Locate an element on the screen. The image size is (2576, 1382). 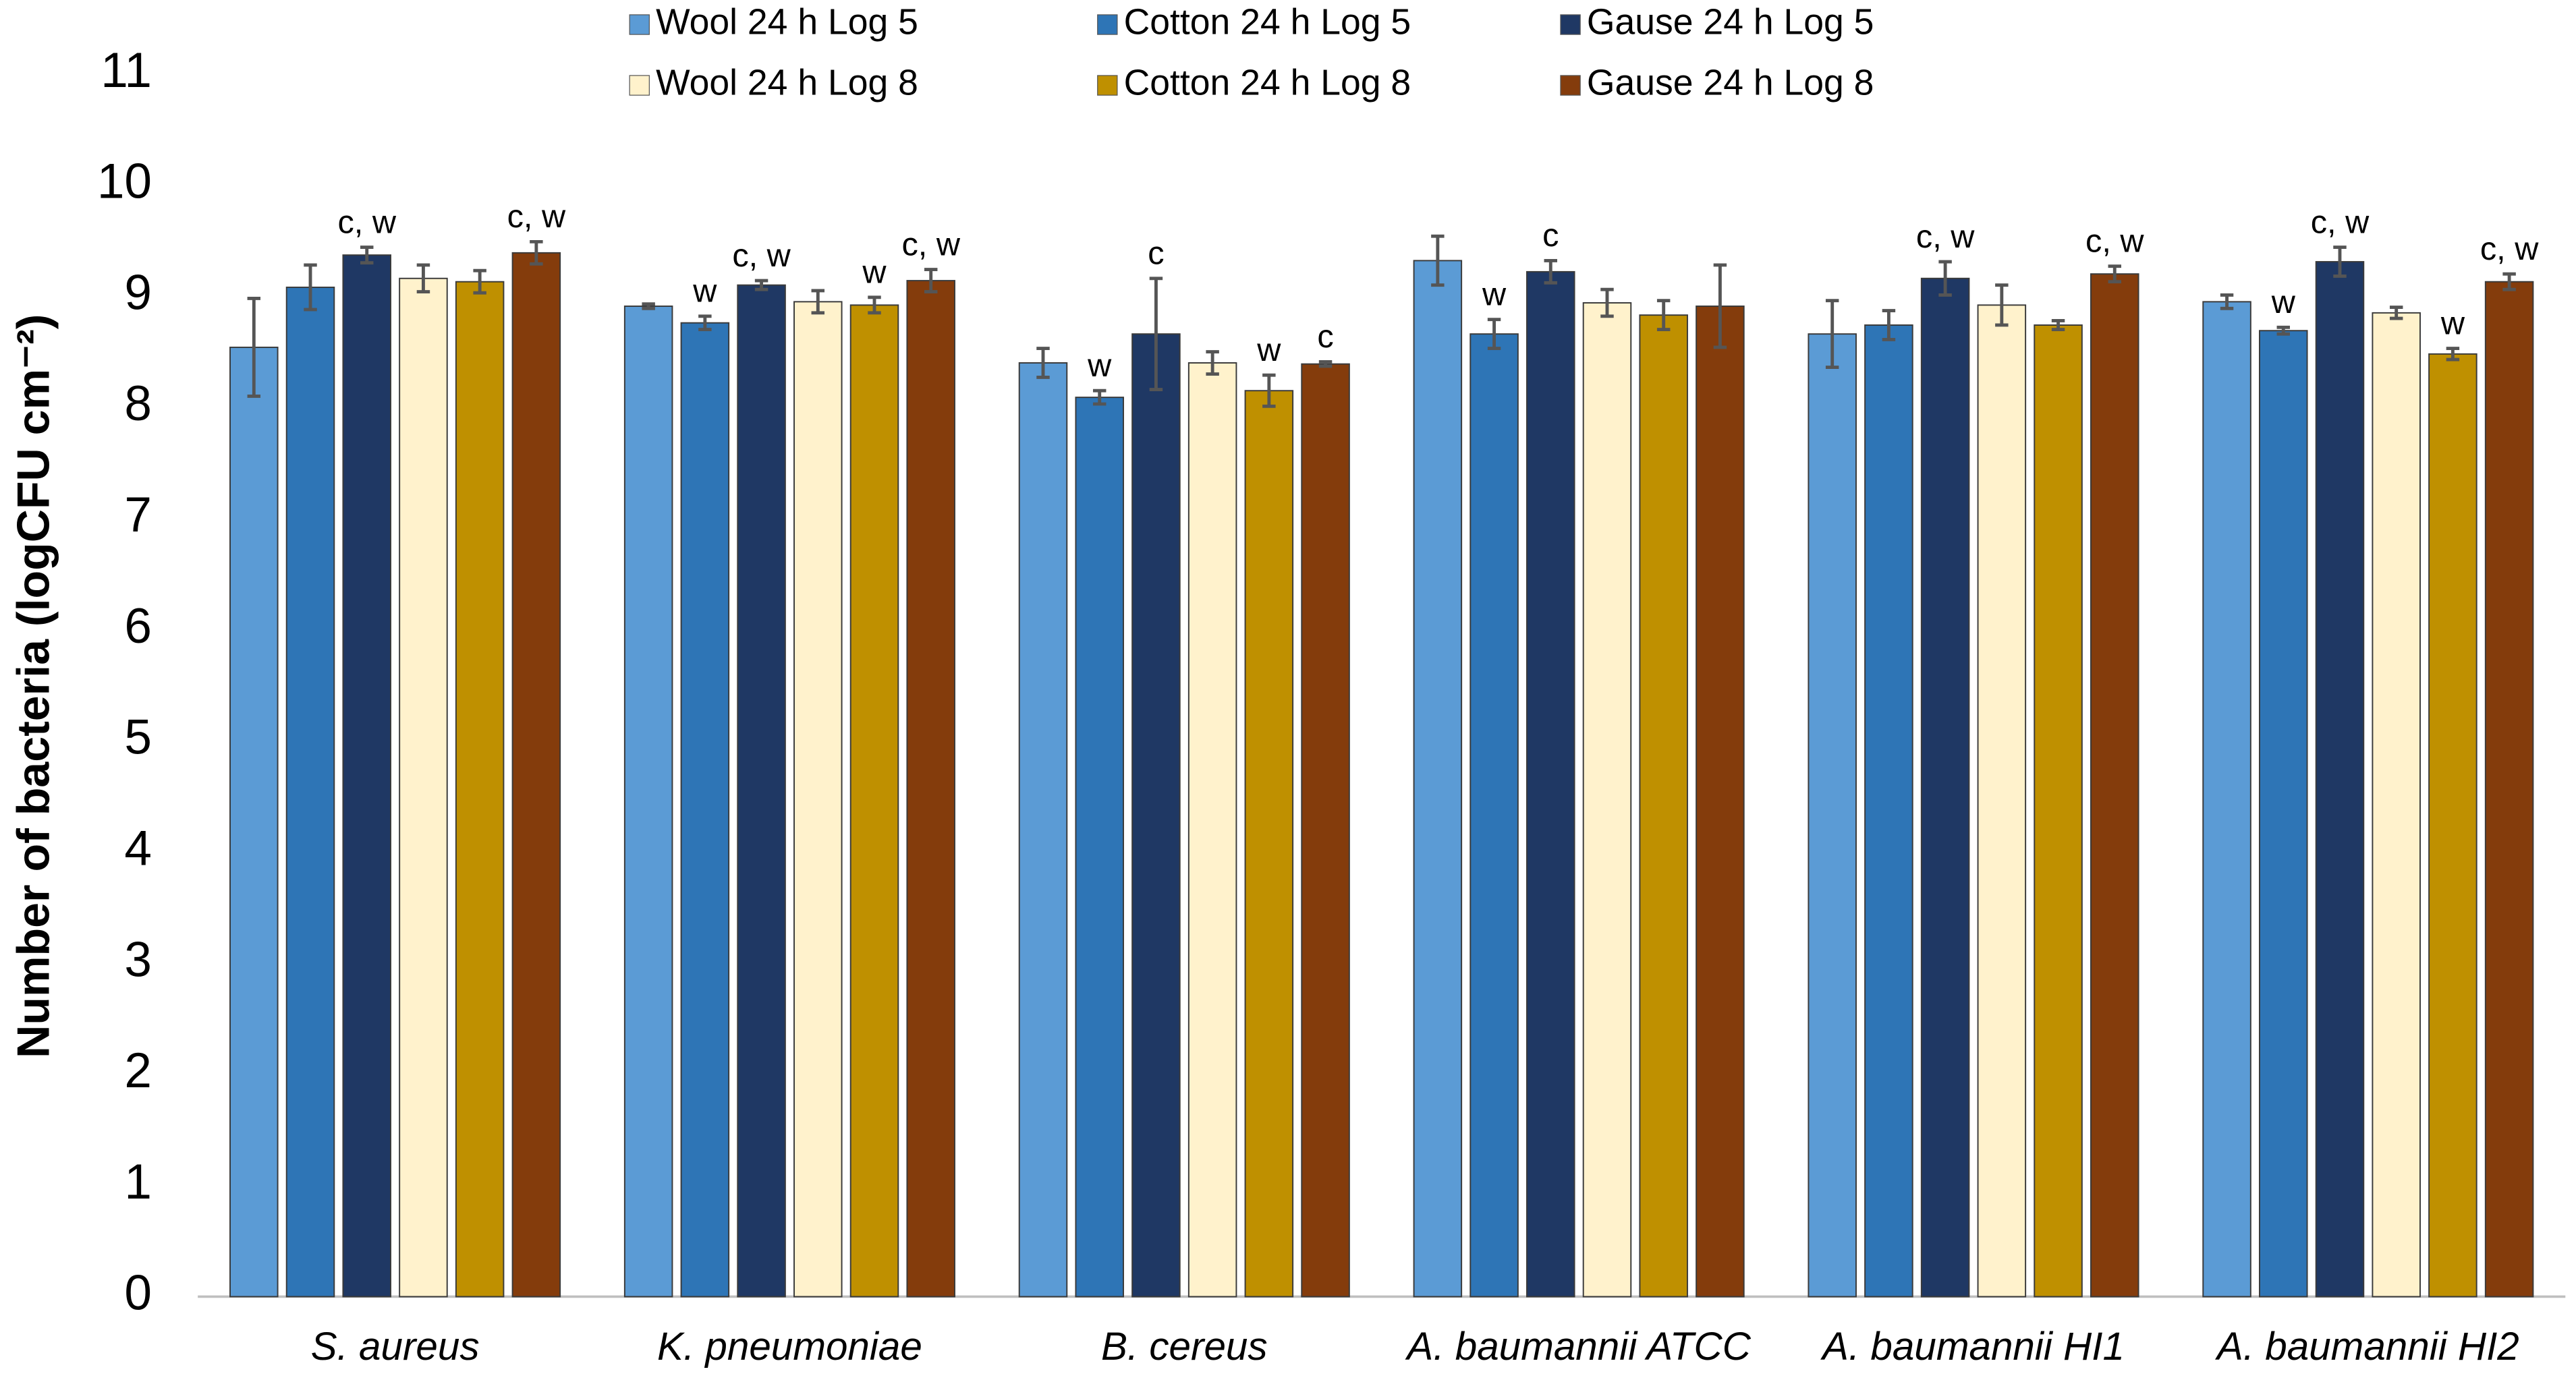
y-tick-label: 6 is located at coordinates (138, 626).